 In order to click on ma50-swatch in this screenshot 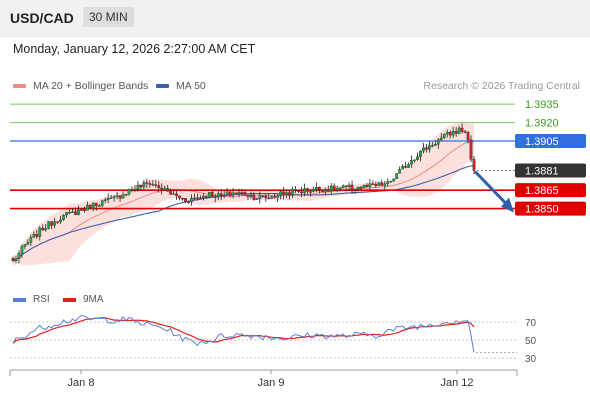, I will do `click(162, 86)`.